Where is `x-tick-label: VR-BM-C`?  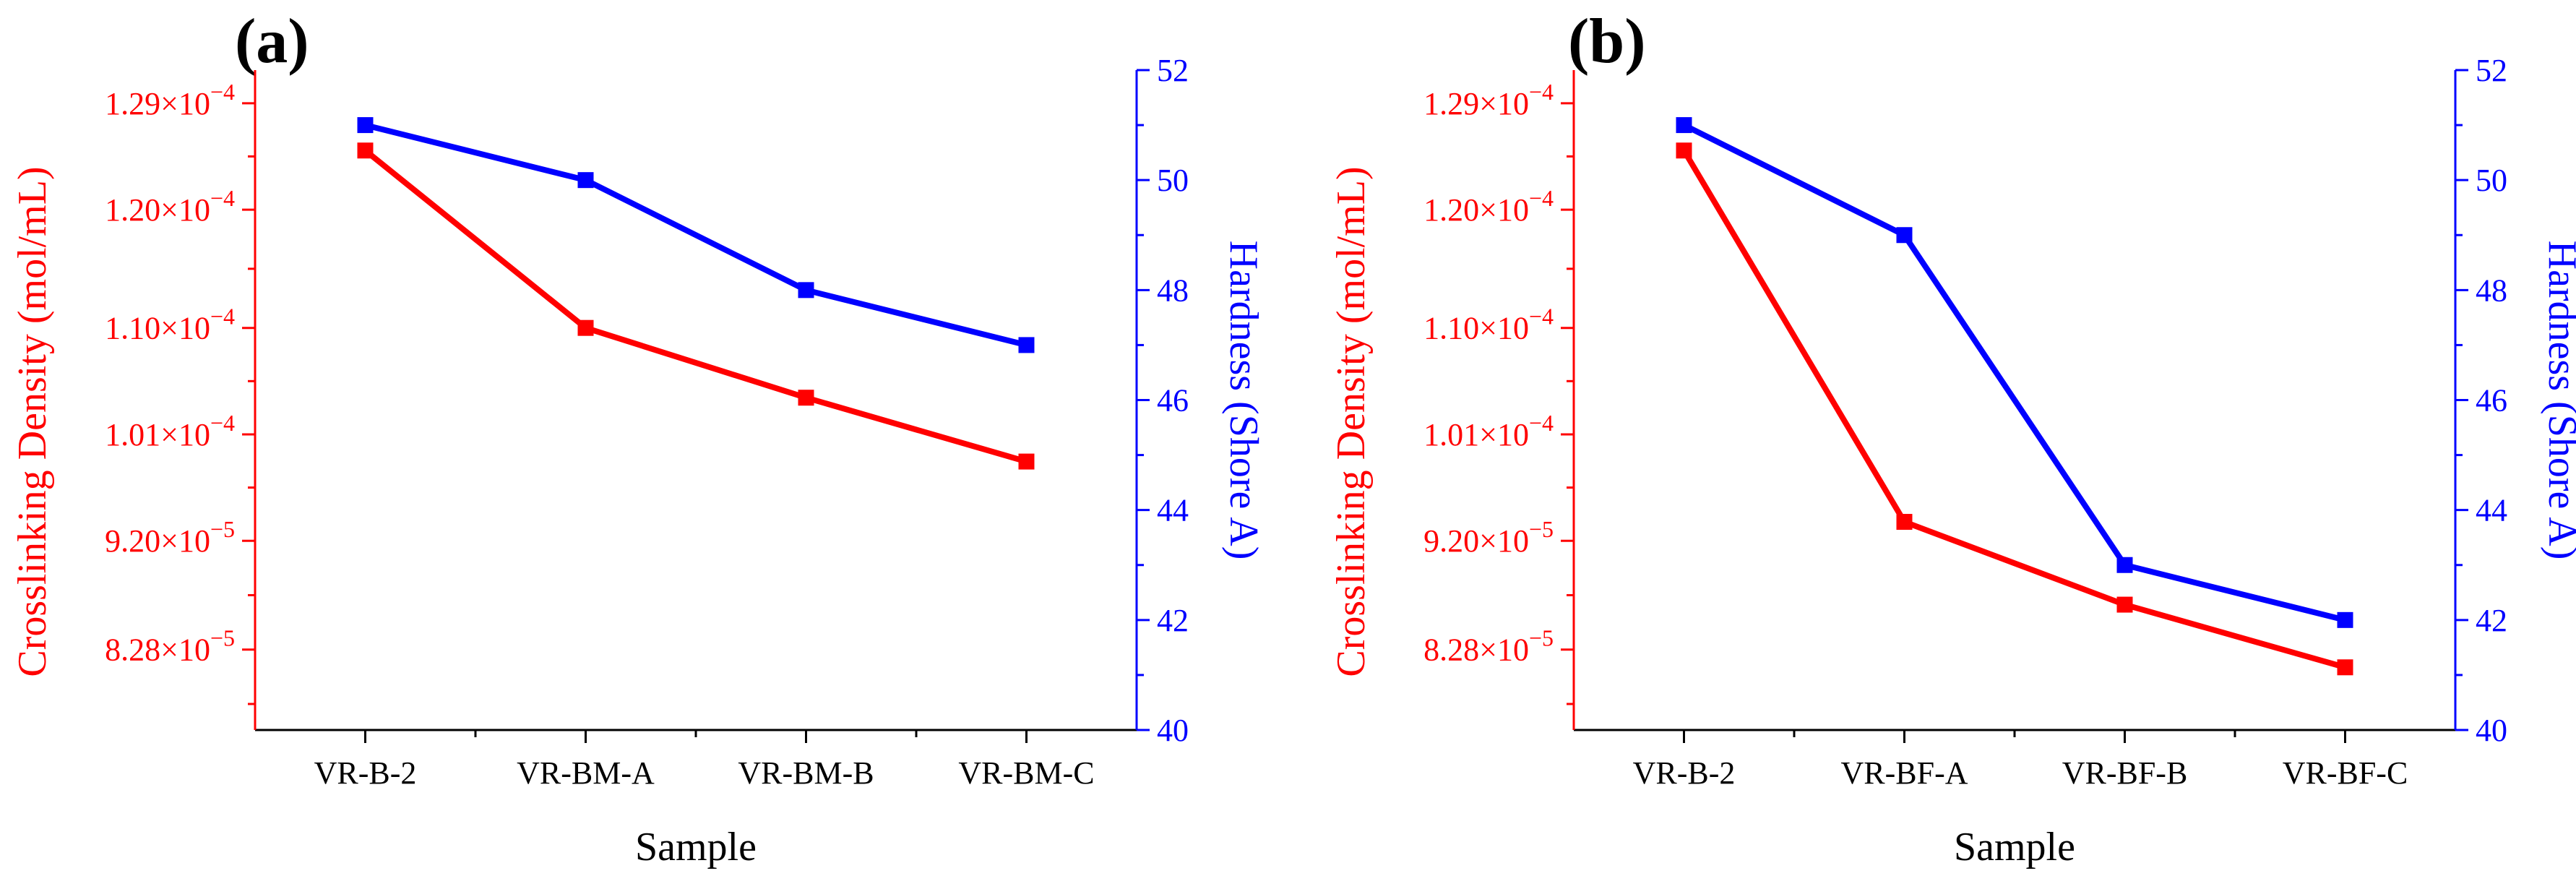 x-tick-label: VR-BM-C is located at coordinates (1026, 773).